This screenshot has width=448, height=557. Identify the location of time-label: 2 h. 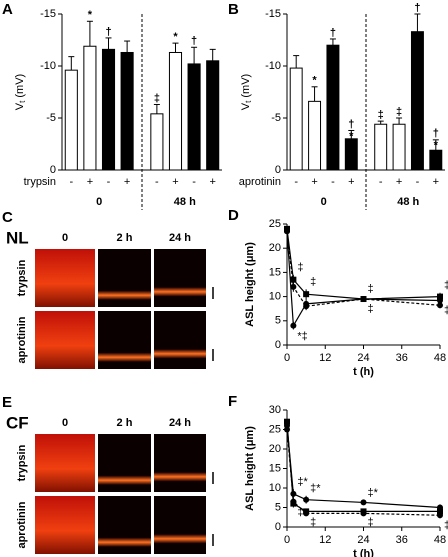
(125, 423).